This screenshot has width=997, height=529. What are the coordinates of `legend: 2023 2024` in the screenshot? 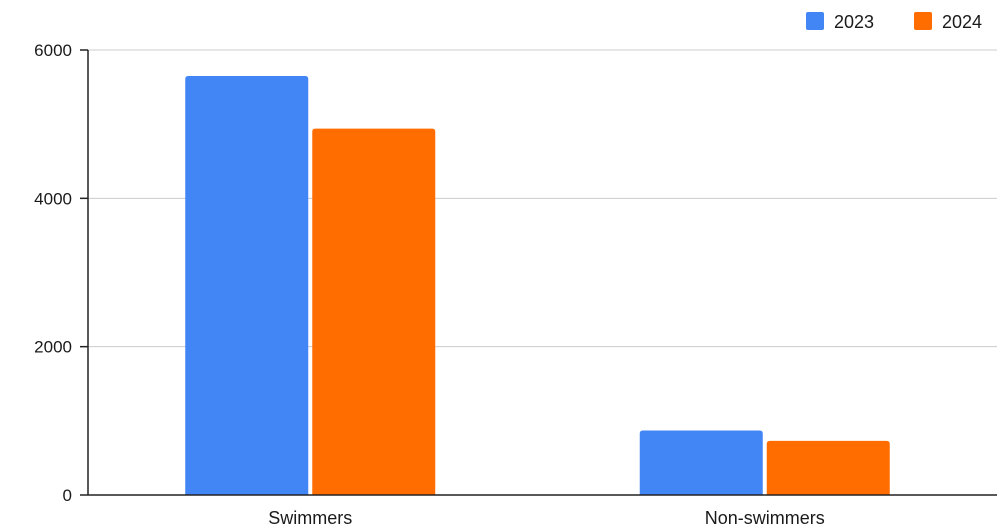 It's located at (894, 22).